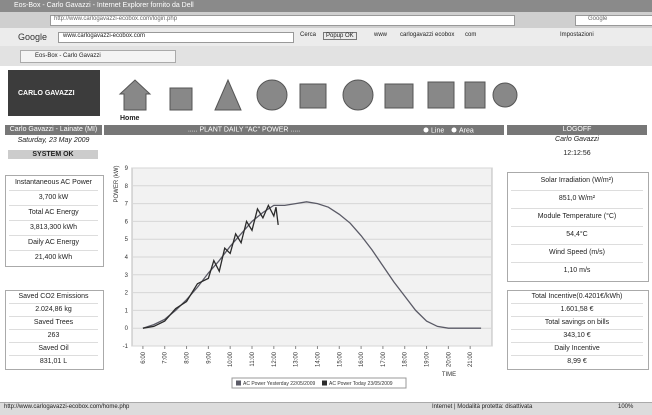 The height and width of the screenshot is (415, 652). Describe the element at coordinates (127, 222) in the screenshot. I see `y-tick-label: 6` at that location.